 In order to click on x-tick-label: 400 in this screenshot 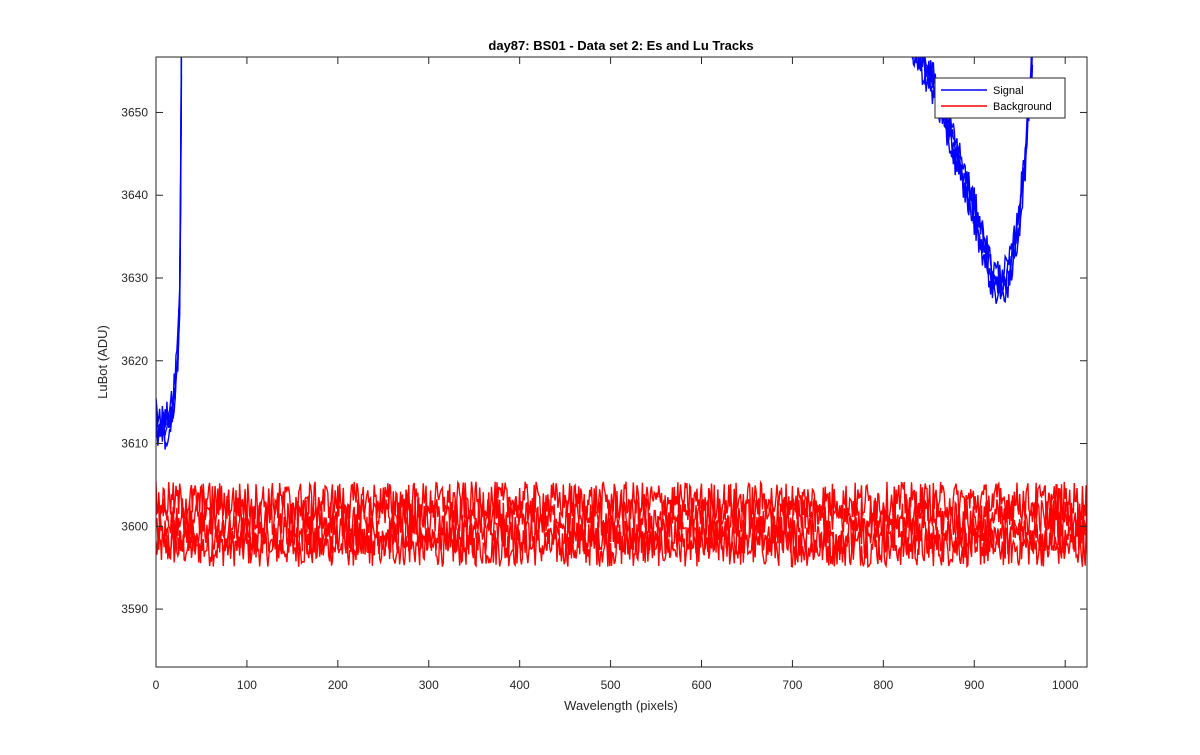, I will do `click(520, 685)`.